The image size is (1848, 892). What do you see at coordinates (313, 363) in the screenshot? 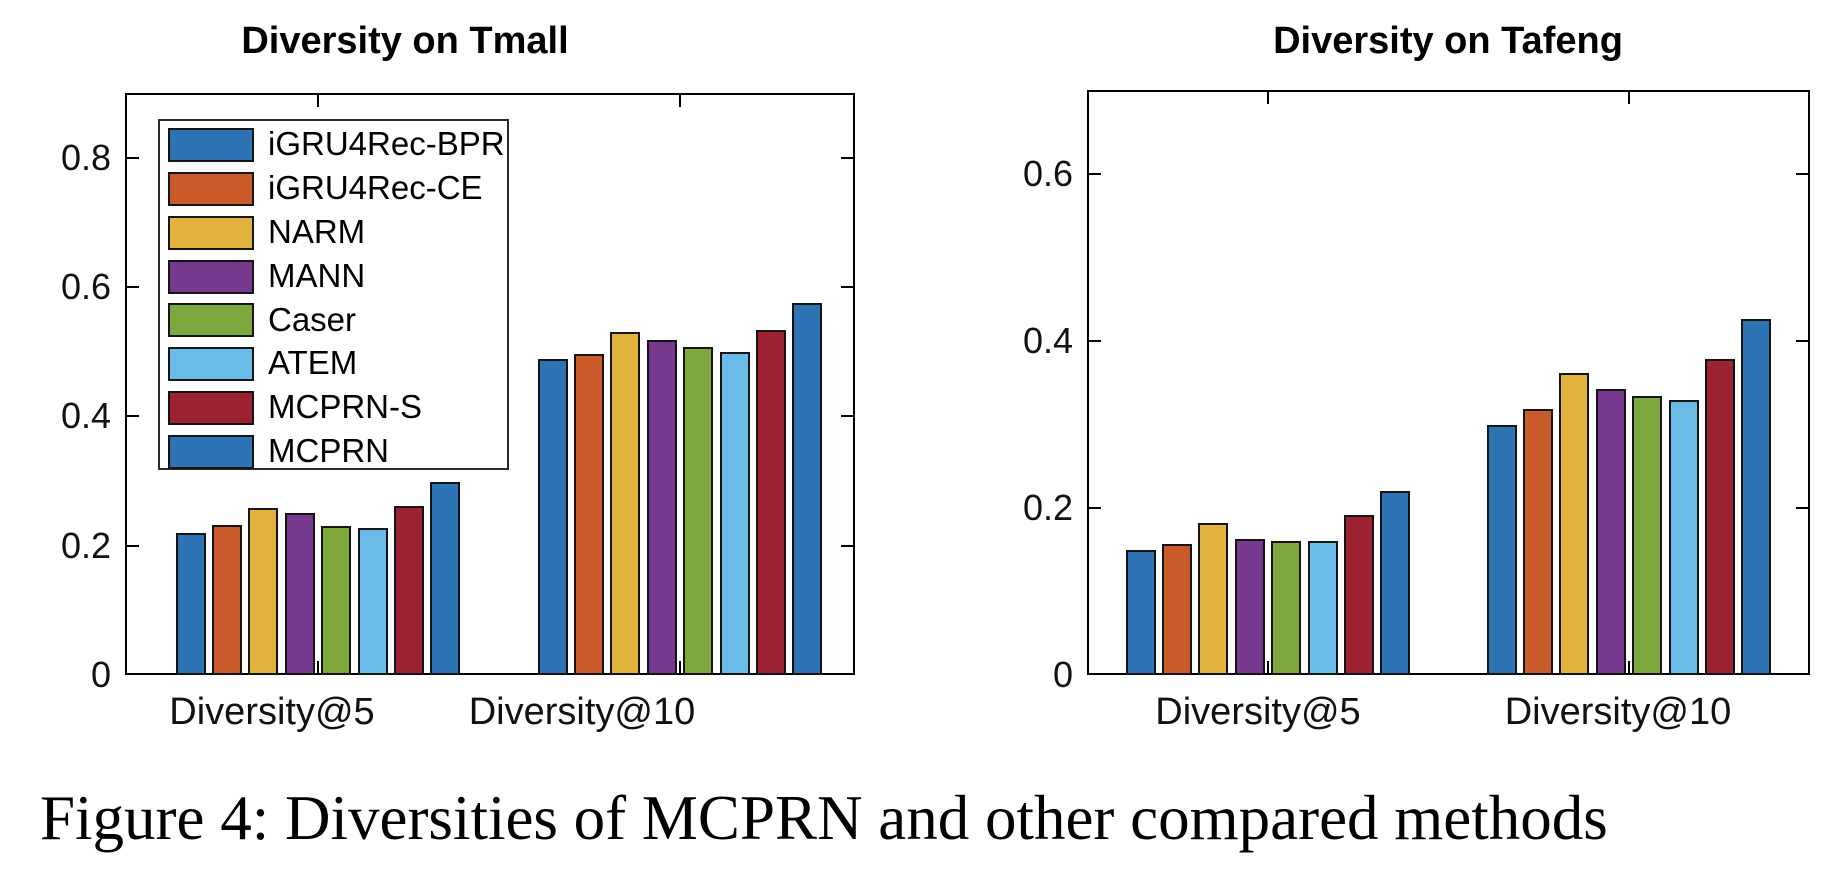
I see `legend-label: ATEM` at bounding box center [313, 363].